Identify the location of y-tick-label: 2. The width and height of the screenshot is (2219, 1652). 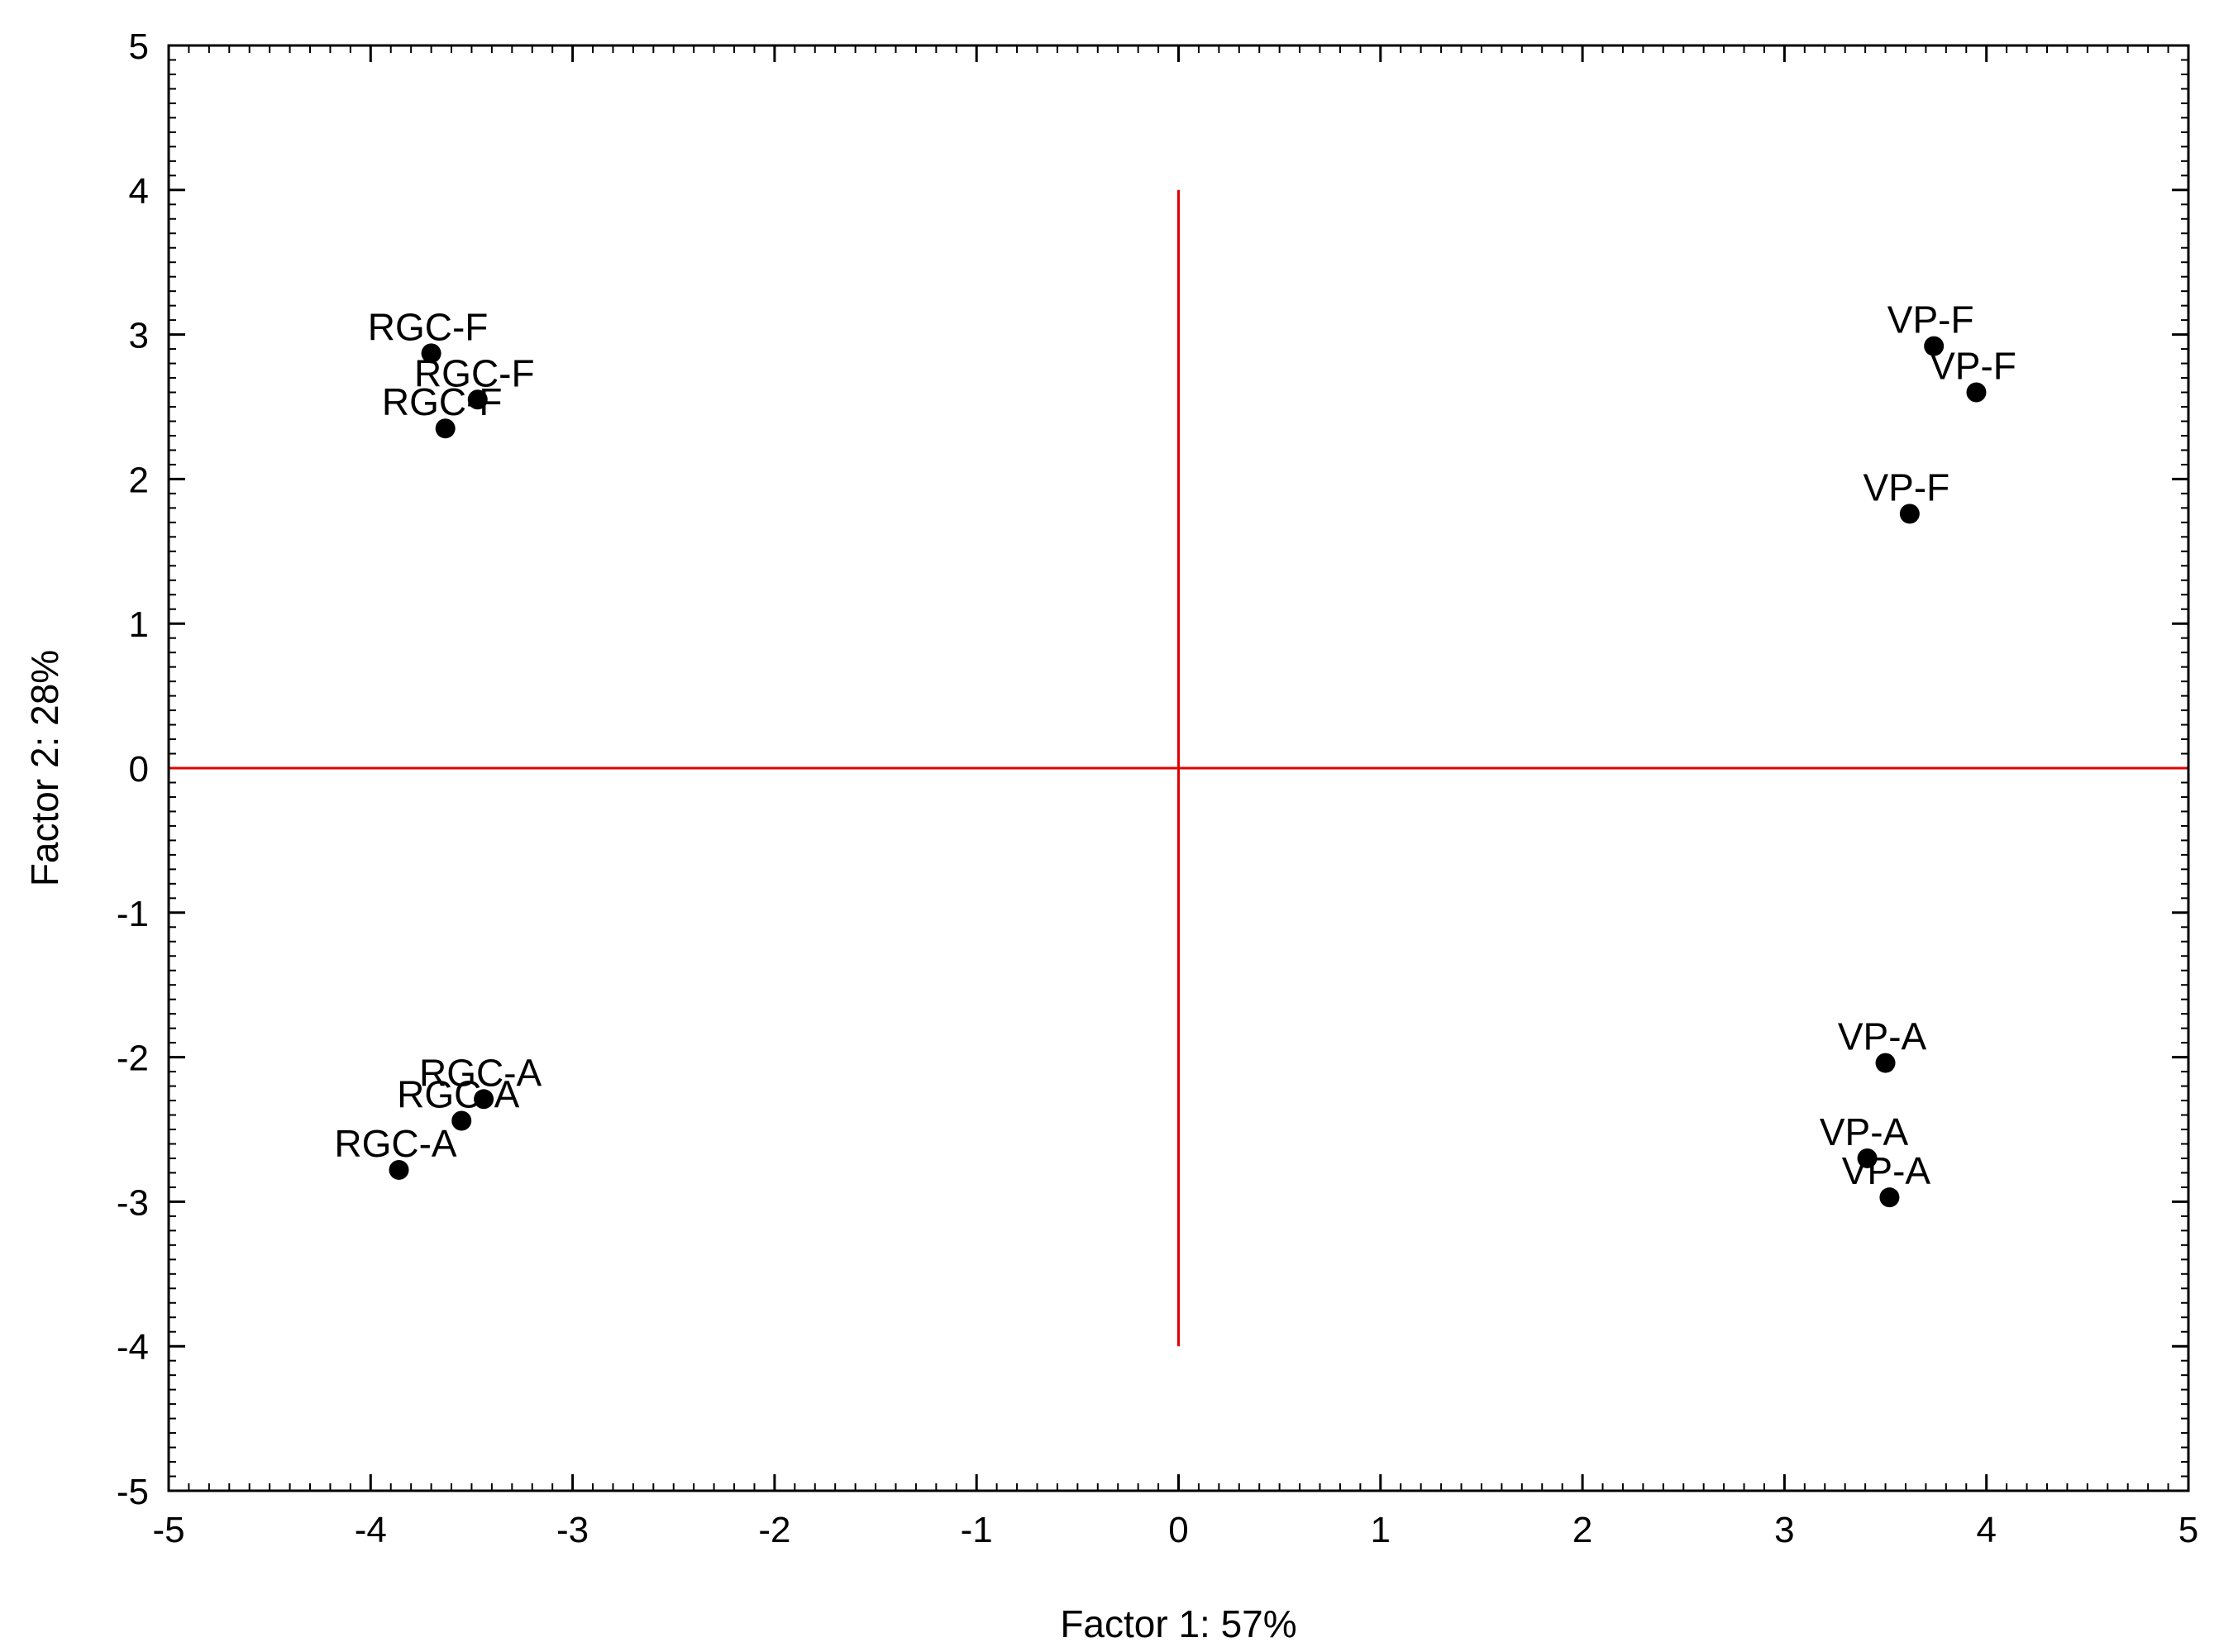
(139, 480).